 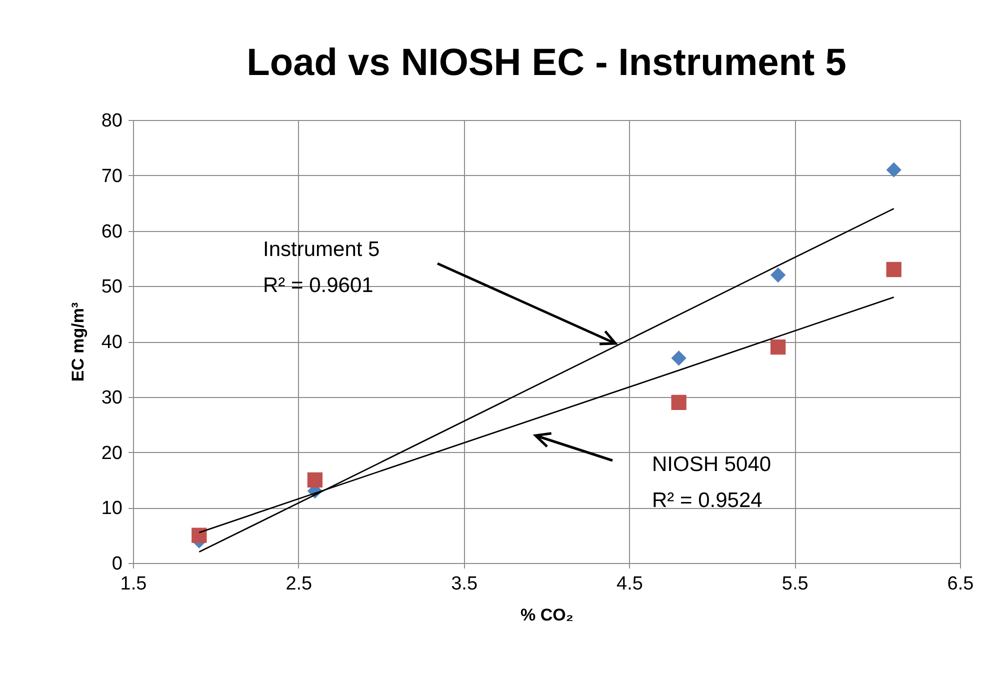 What do you see at coordinates (464, 584) in the screenshot?
I see `x-tick-label: 3.5` at bounding box center [464, 584].